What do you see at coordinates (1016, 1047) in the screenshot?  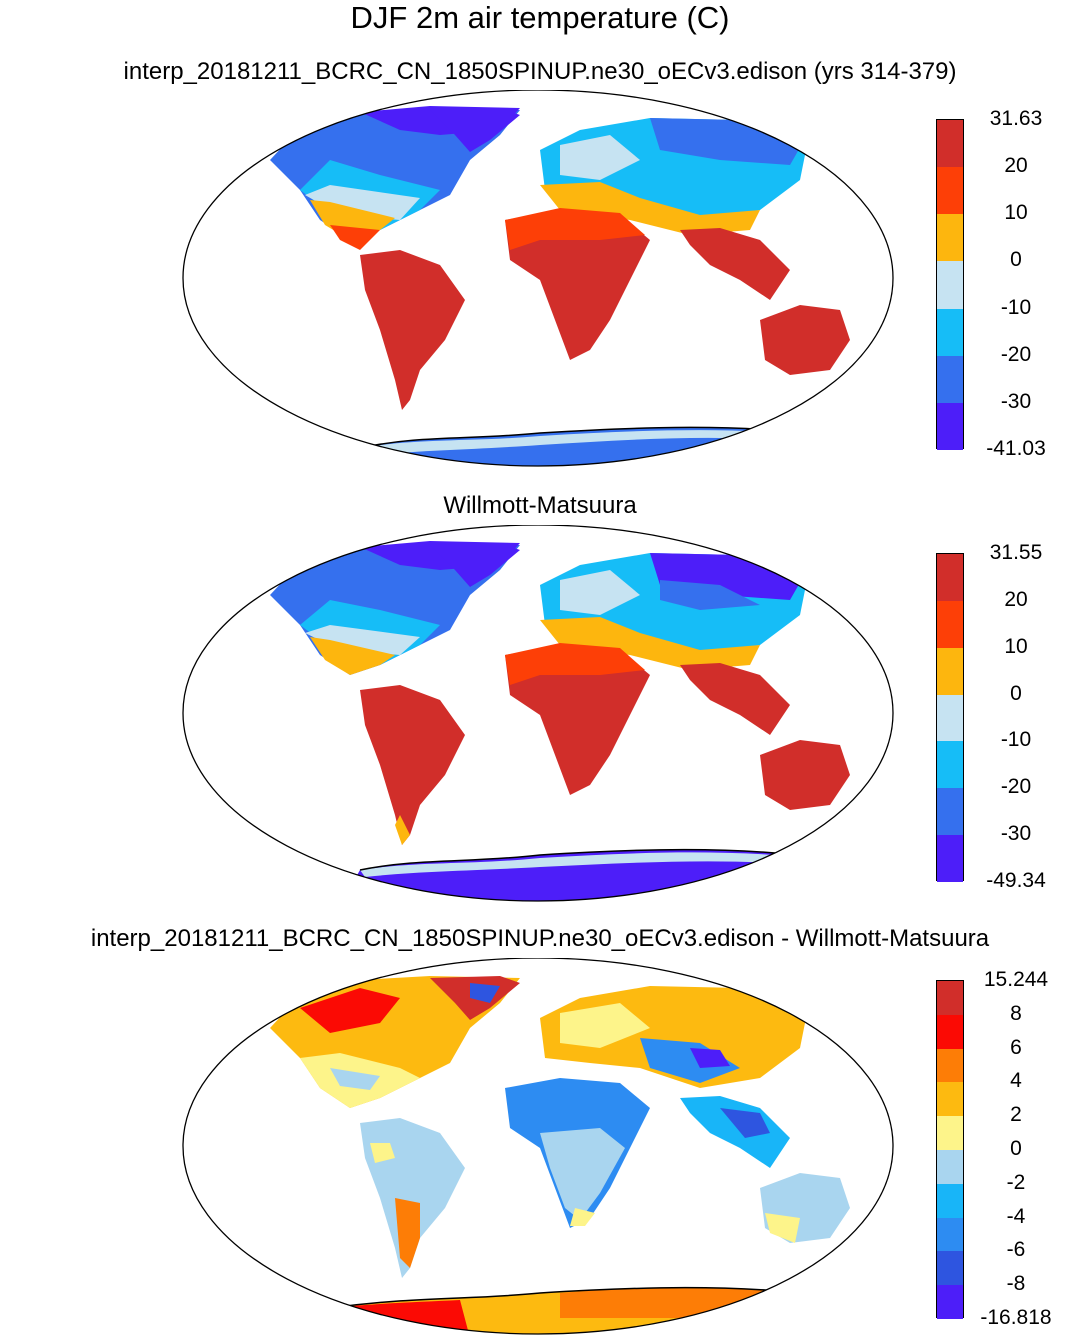 I see `colorbar-label: 6` at bounding box center [1016, 1047].